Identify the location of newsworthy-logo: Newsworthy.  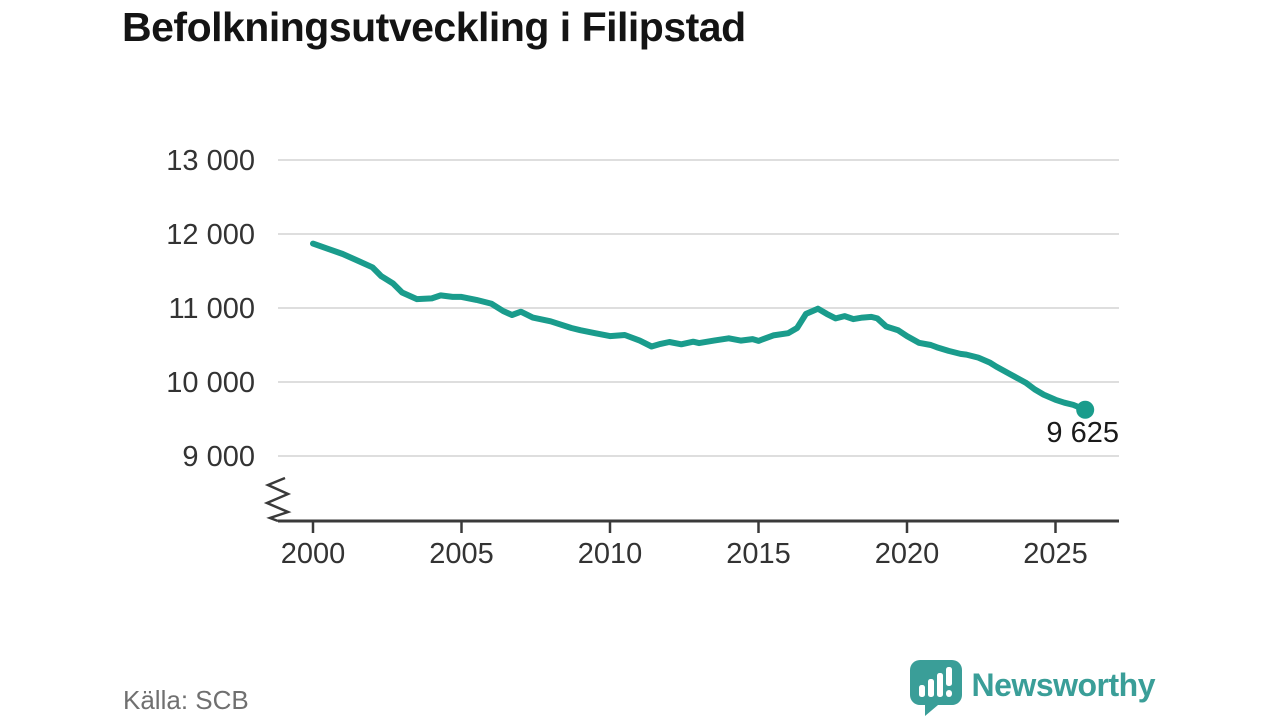
(1032, 688).